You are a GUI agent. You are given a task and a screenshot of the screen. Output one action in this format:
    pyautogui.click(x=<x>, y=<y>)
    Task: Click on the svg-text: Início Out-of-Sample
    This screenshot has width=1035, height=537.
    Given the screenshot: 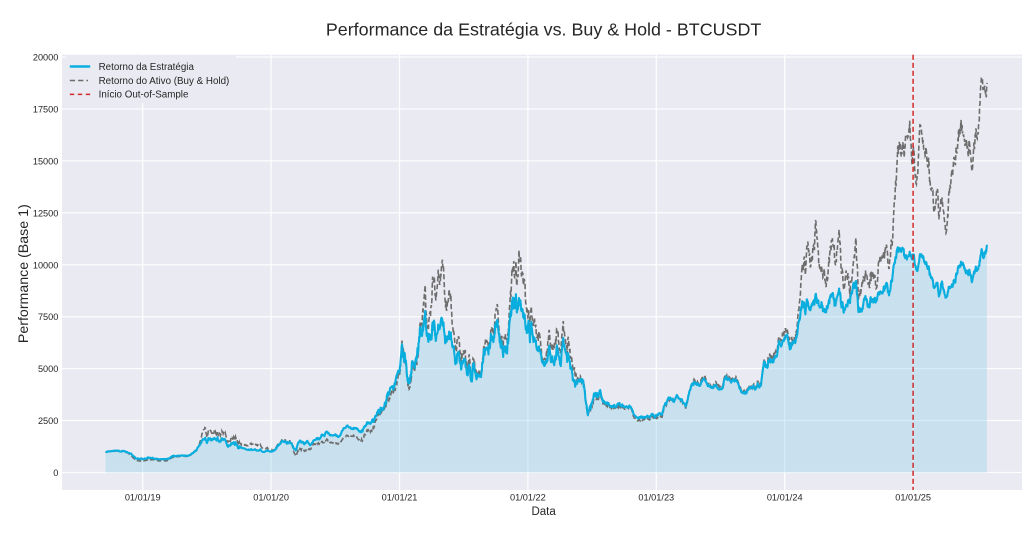 What is the action you would take?
    pyautogui.click(x=144, y=95)
    